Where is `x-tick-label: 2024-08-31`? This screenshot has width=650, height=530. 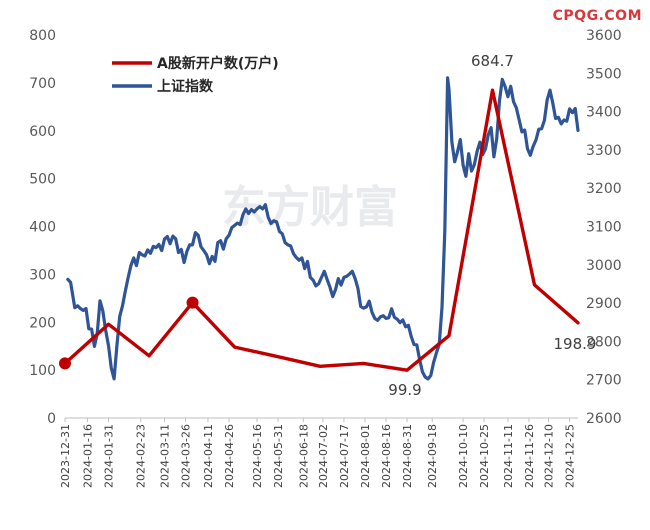 x-tick-label: 2024-08-31 is located at coordinates (407, 456).